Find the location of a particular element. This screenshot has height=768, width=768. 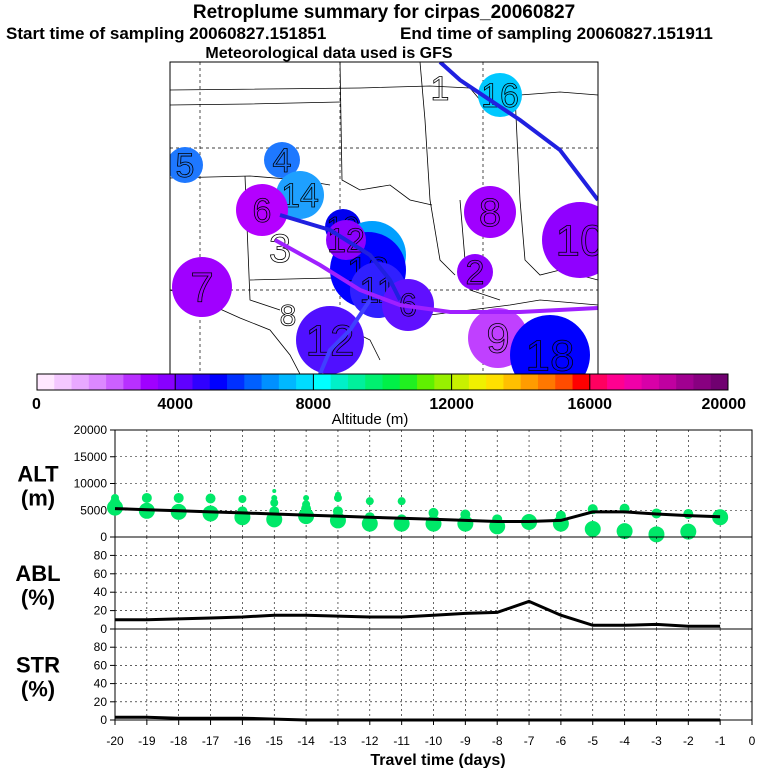

x-tick-label: -1 is located at coordinates (720, 741).